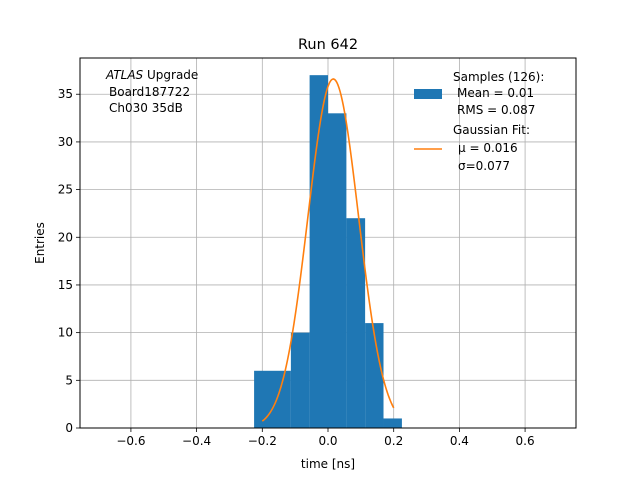 The image size is (640, 480). What do you see at coordinates (65, 94) in the screenshot?
I see `y-tick-label: 35` at bounding box center [65, 94].